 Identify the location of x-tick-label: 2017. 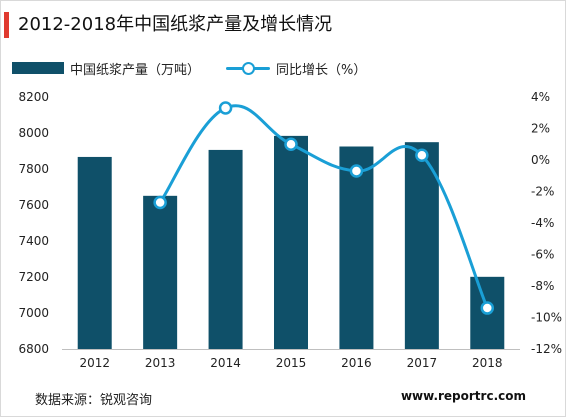
(422, 363).